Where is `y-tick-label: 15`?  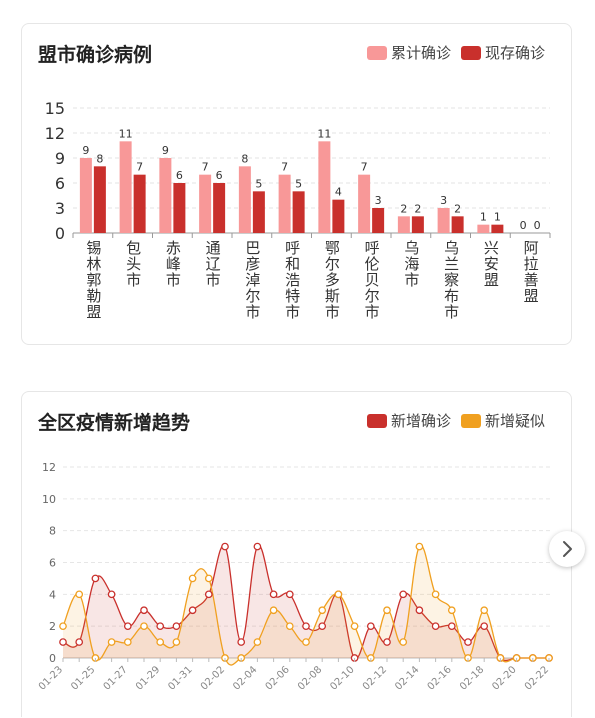
y-tick-label: 15 is located at coordinates (55, 108).